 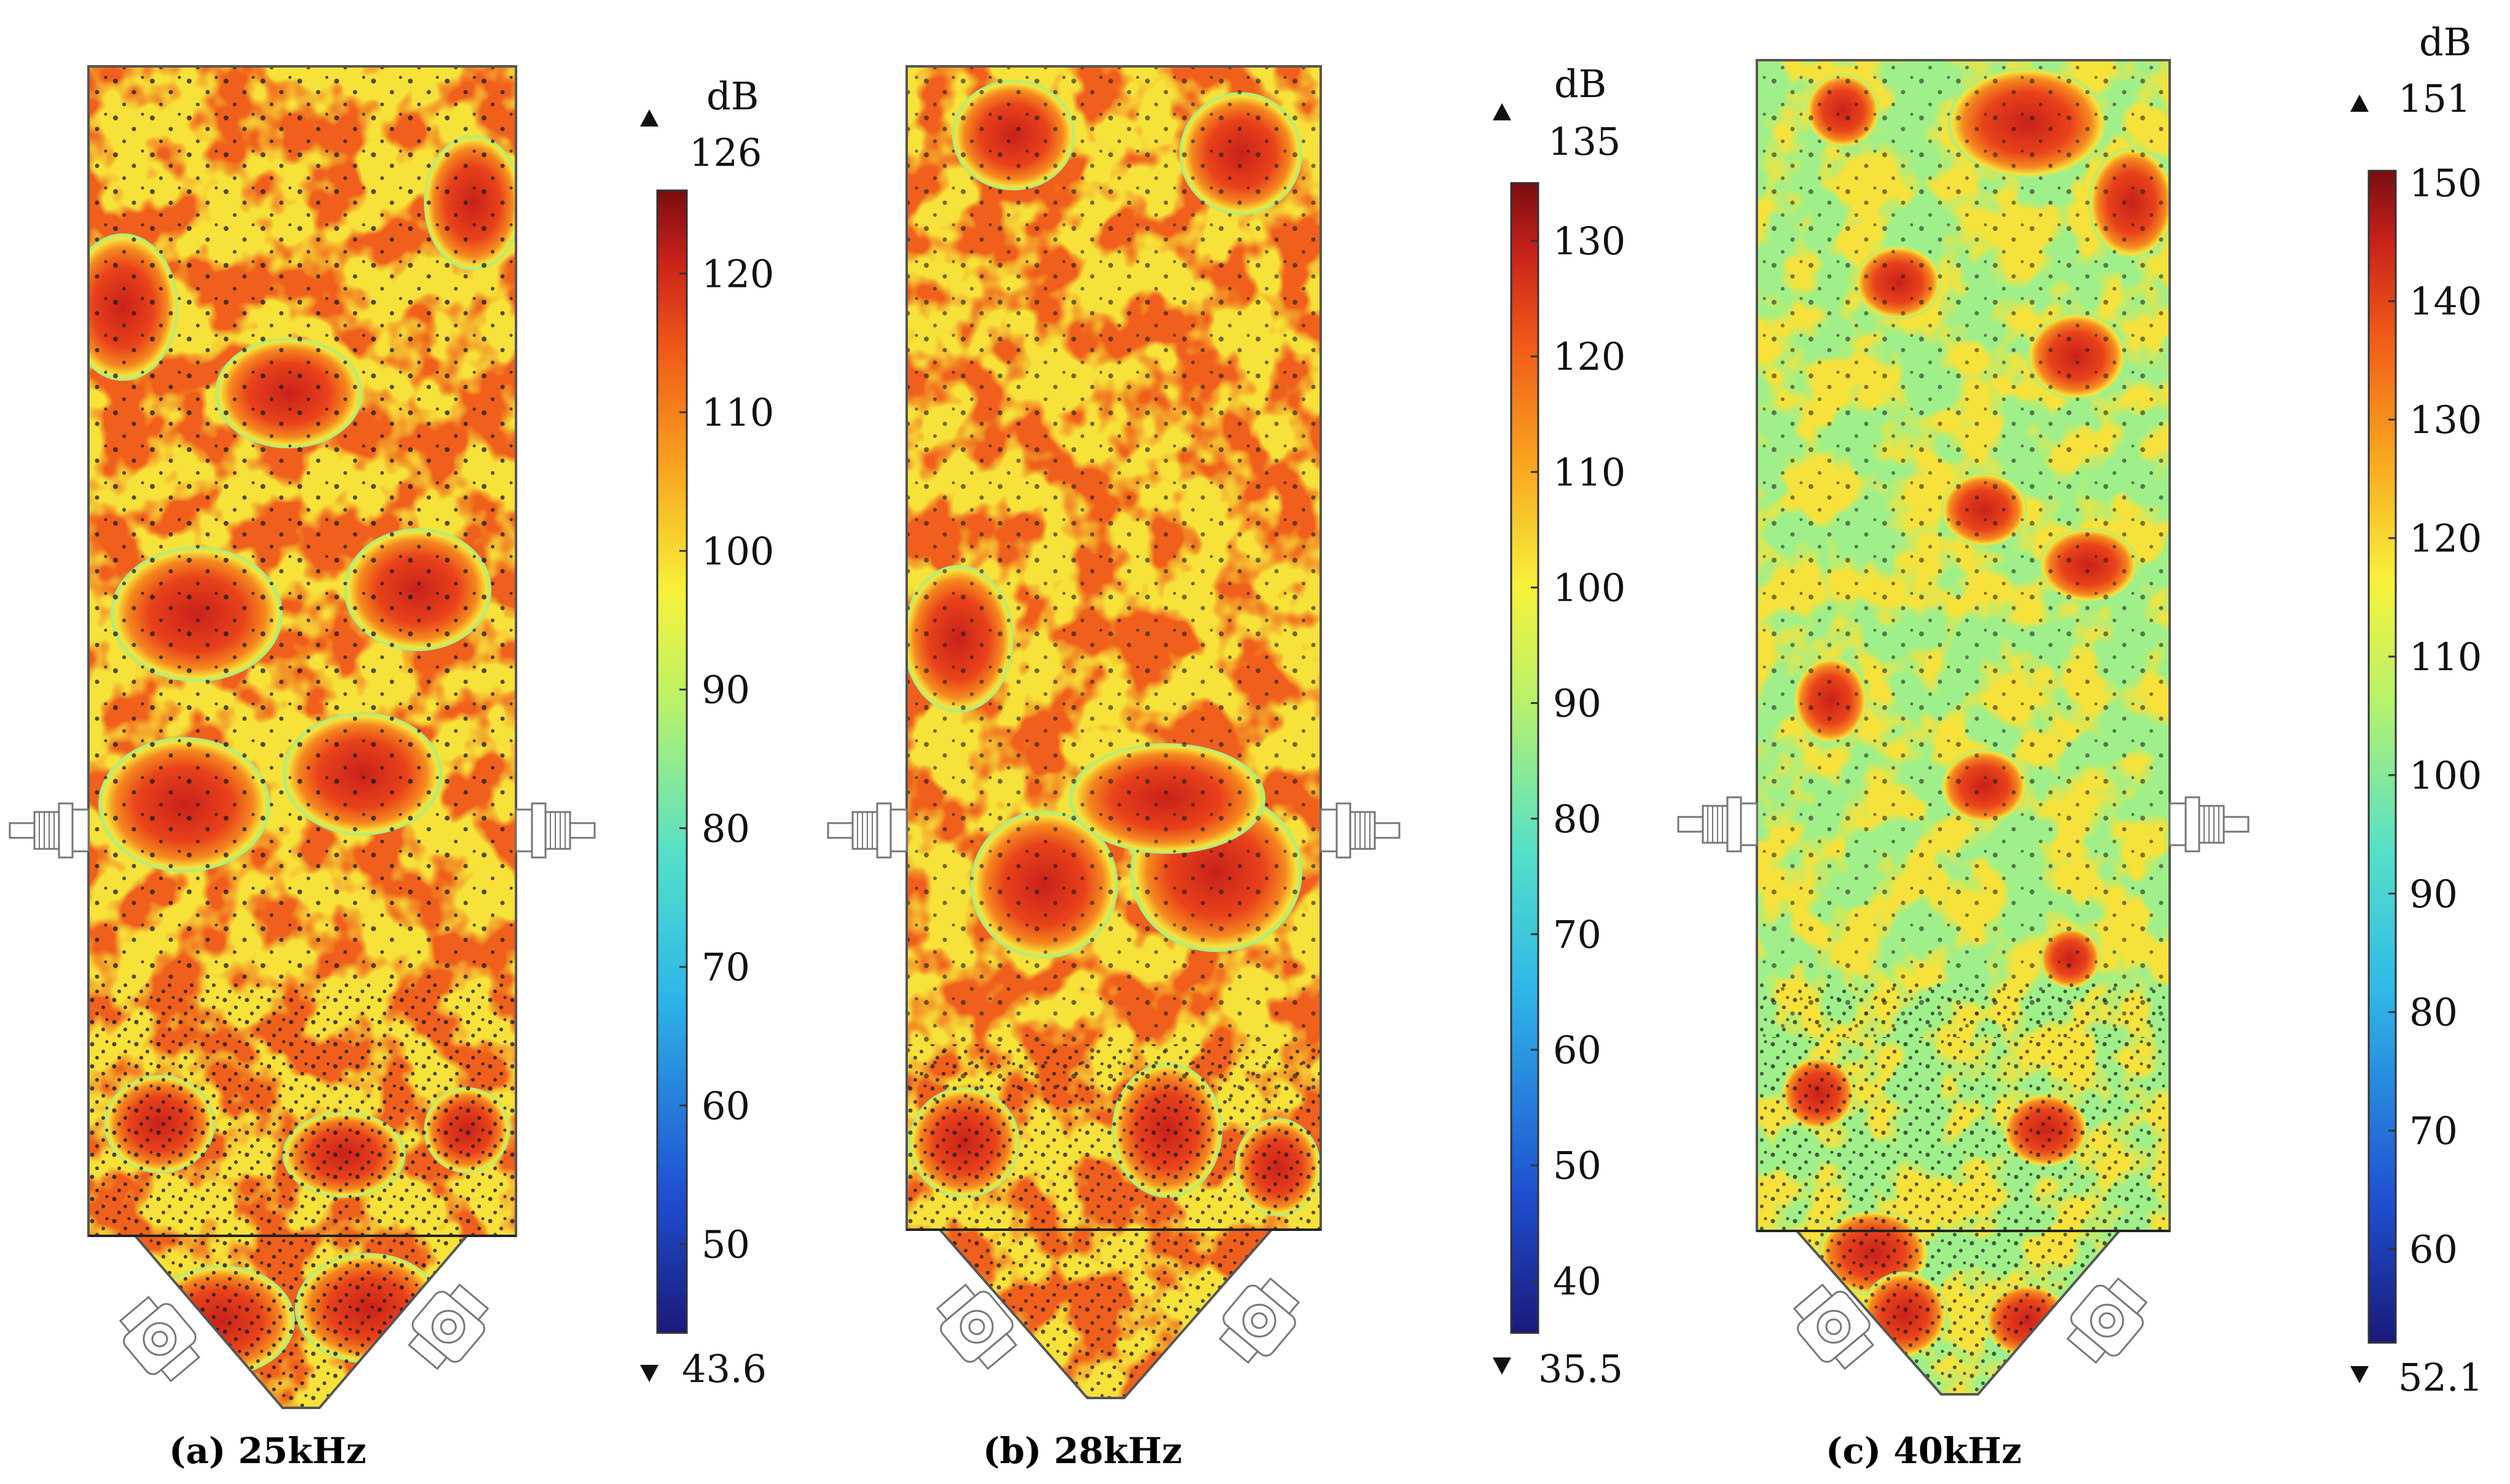 I want to click on colorbar-b-tick-label: 130, so click(x=1589, y=241).